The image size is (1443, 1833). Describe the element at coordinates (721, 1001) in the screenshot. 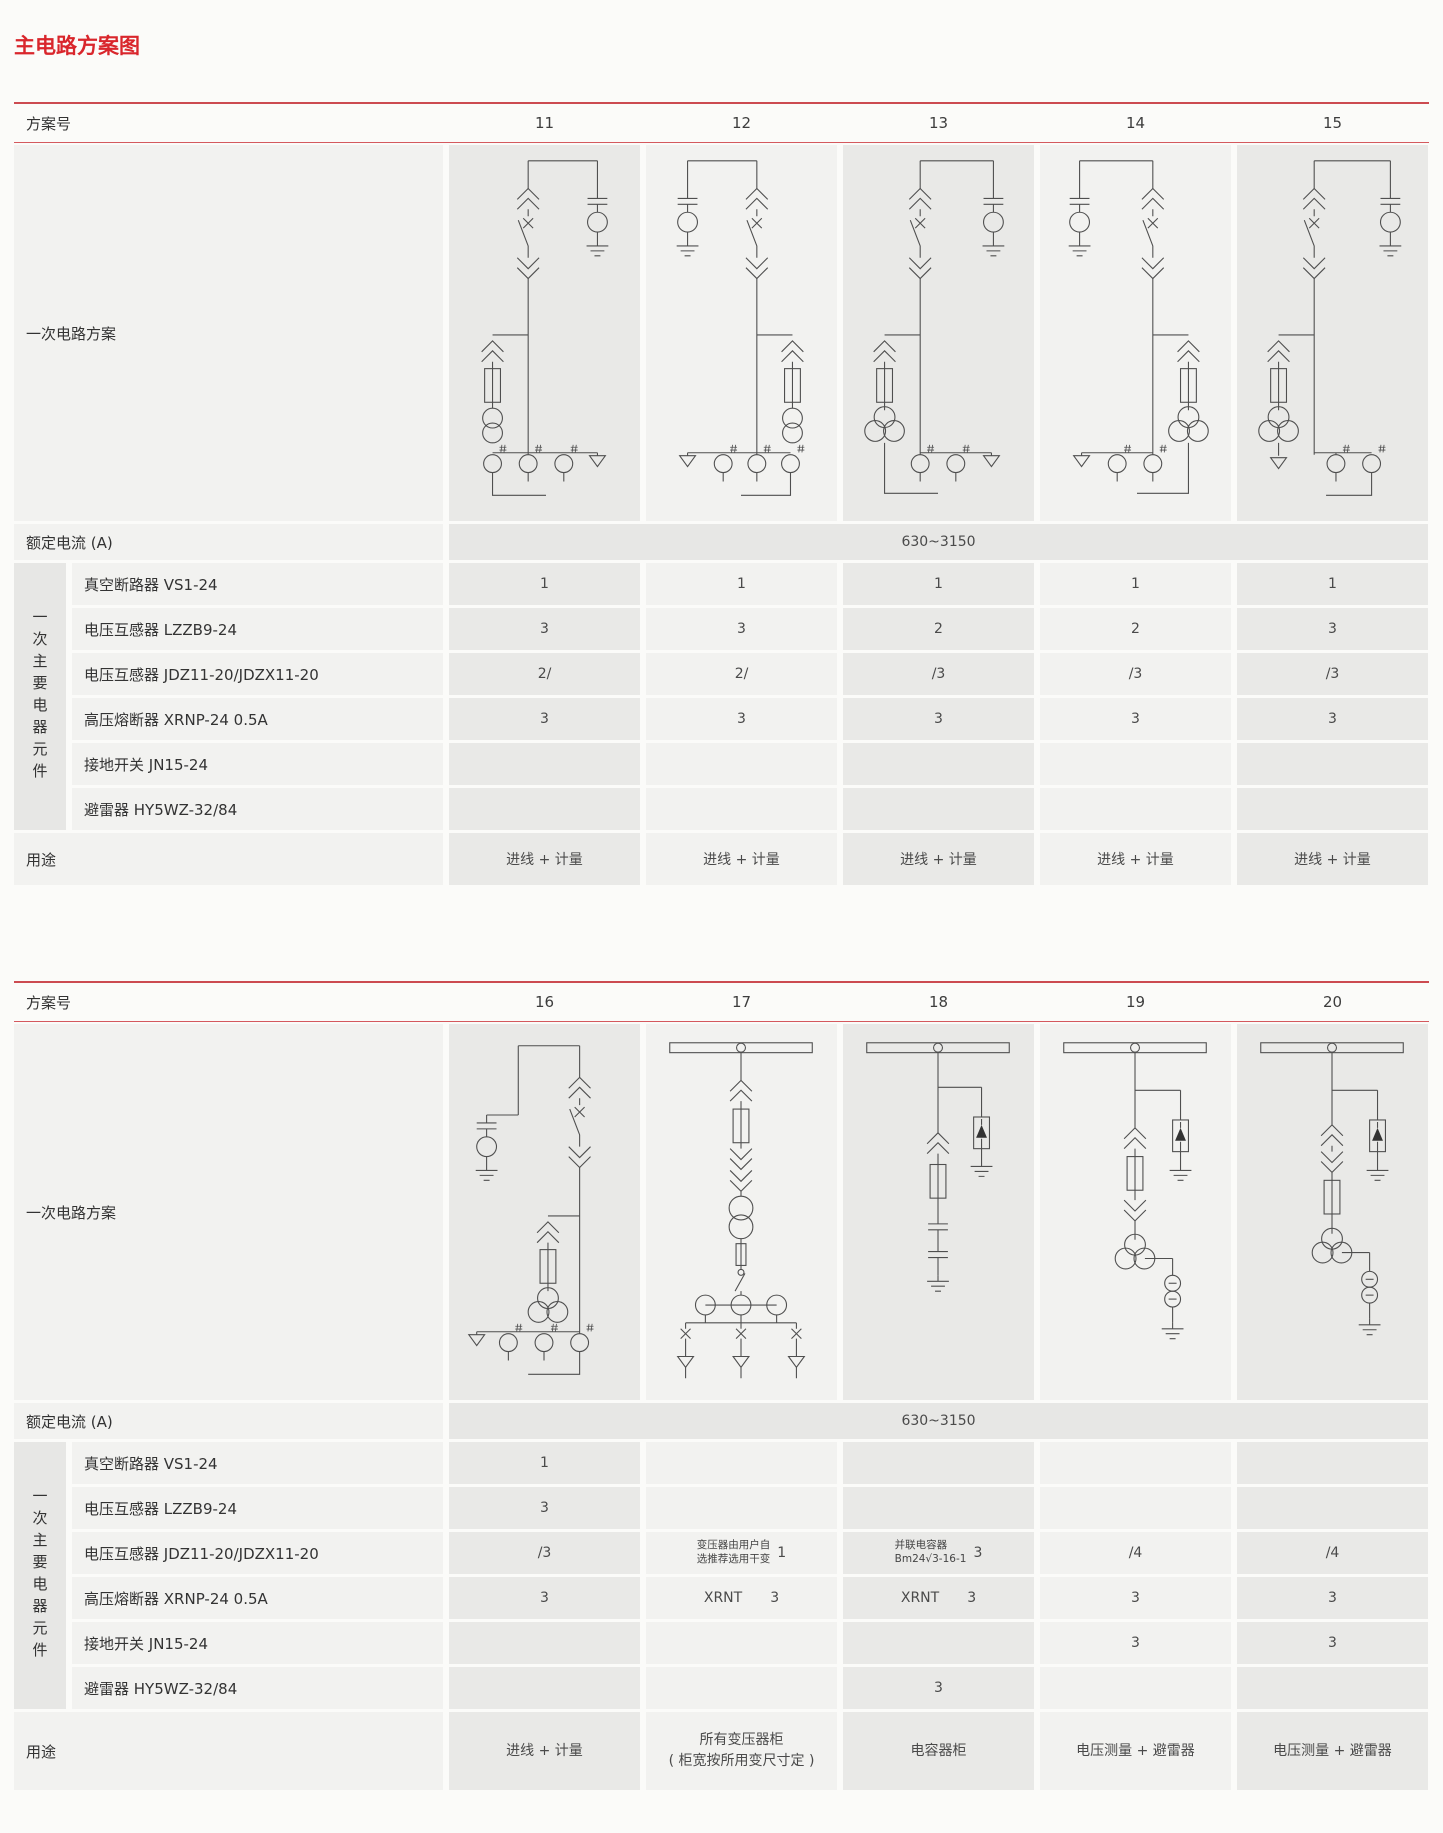

I see `scheme-number-row: 方案号 16 17 18 19 20` at that location.